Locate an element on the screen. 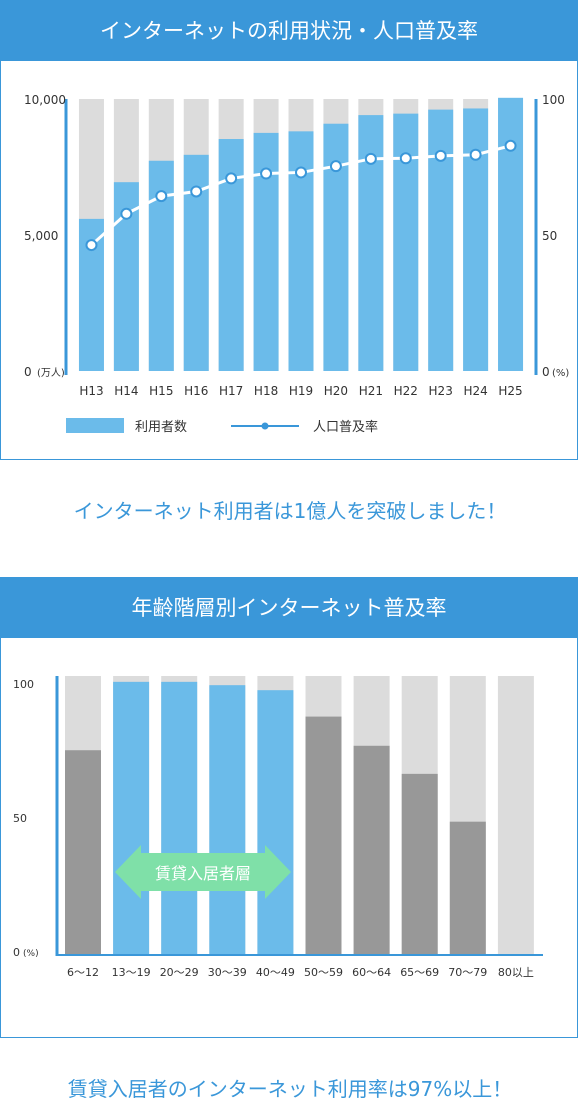 This screenshot has height=1102, width=580. legend-bar-label: 利用者数 is located at coordinates (161, 427).